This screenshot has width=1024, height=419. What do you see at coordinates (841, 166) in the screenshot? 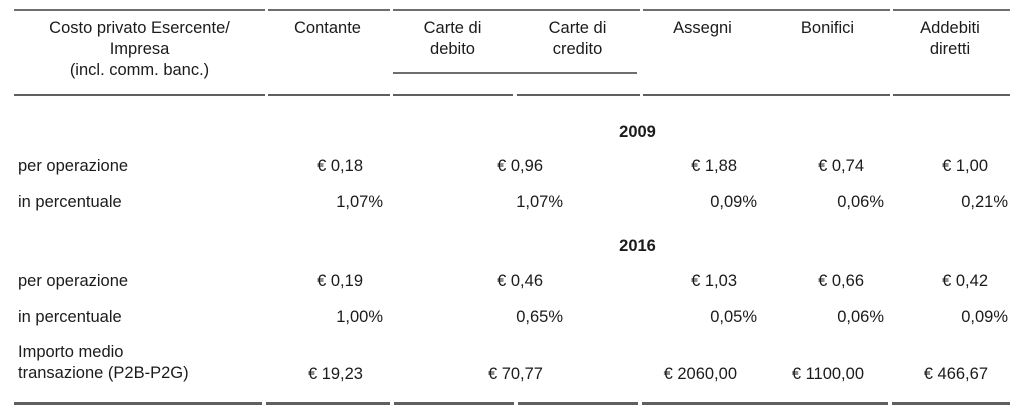
I see `cell-2009-peroperazione-bonifici: € 0,74` at bounding box center [841, 166].